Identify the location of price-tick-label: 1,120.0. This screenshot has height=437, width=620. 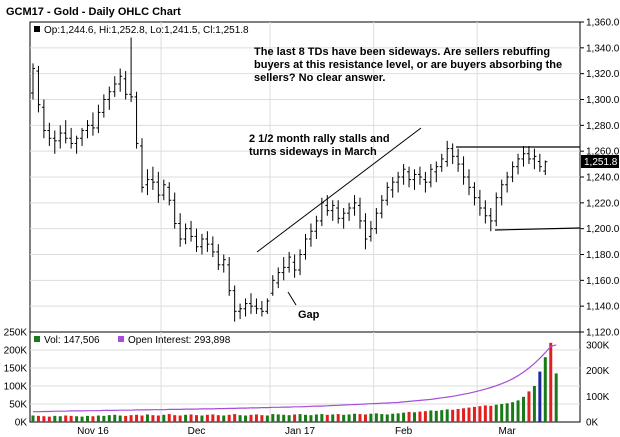
(603, 333).